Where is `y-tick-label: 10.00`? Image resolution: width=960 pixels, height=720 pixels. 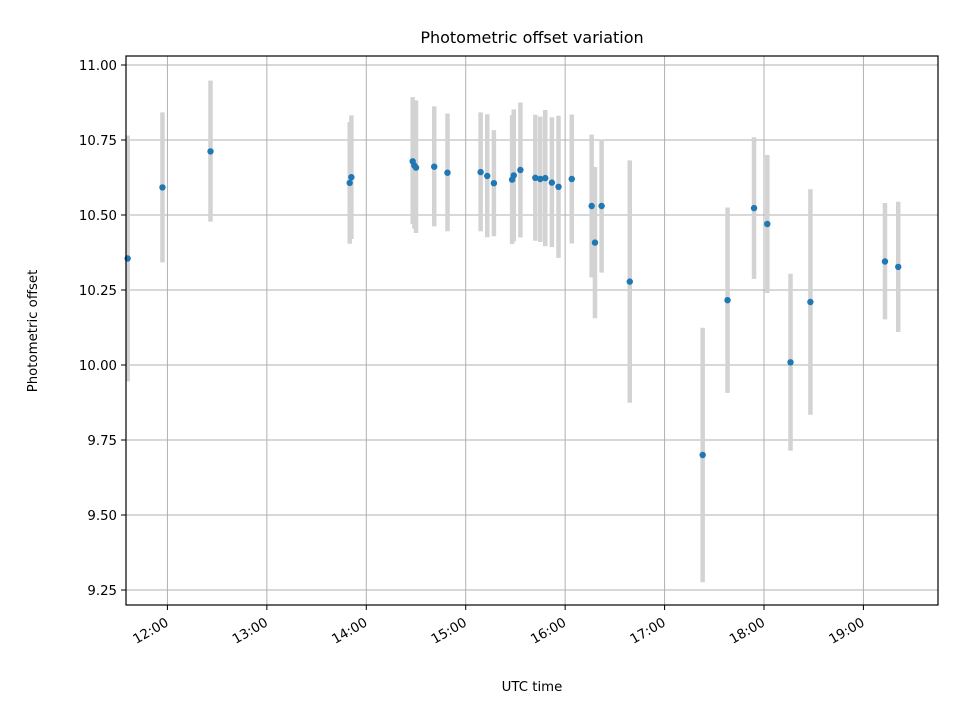
y-tick-label: 10.00 is located at coordinates (98, 366).